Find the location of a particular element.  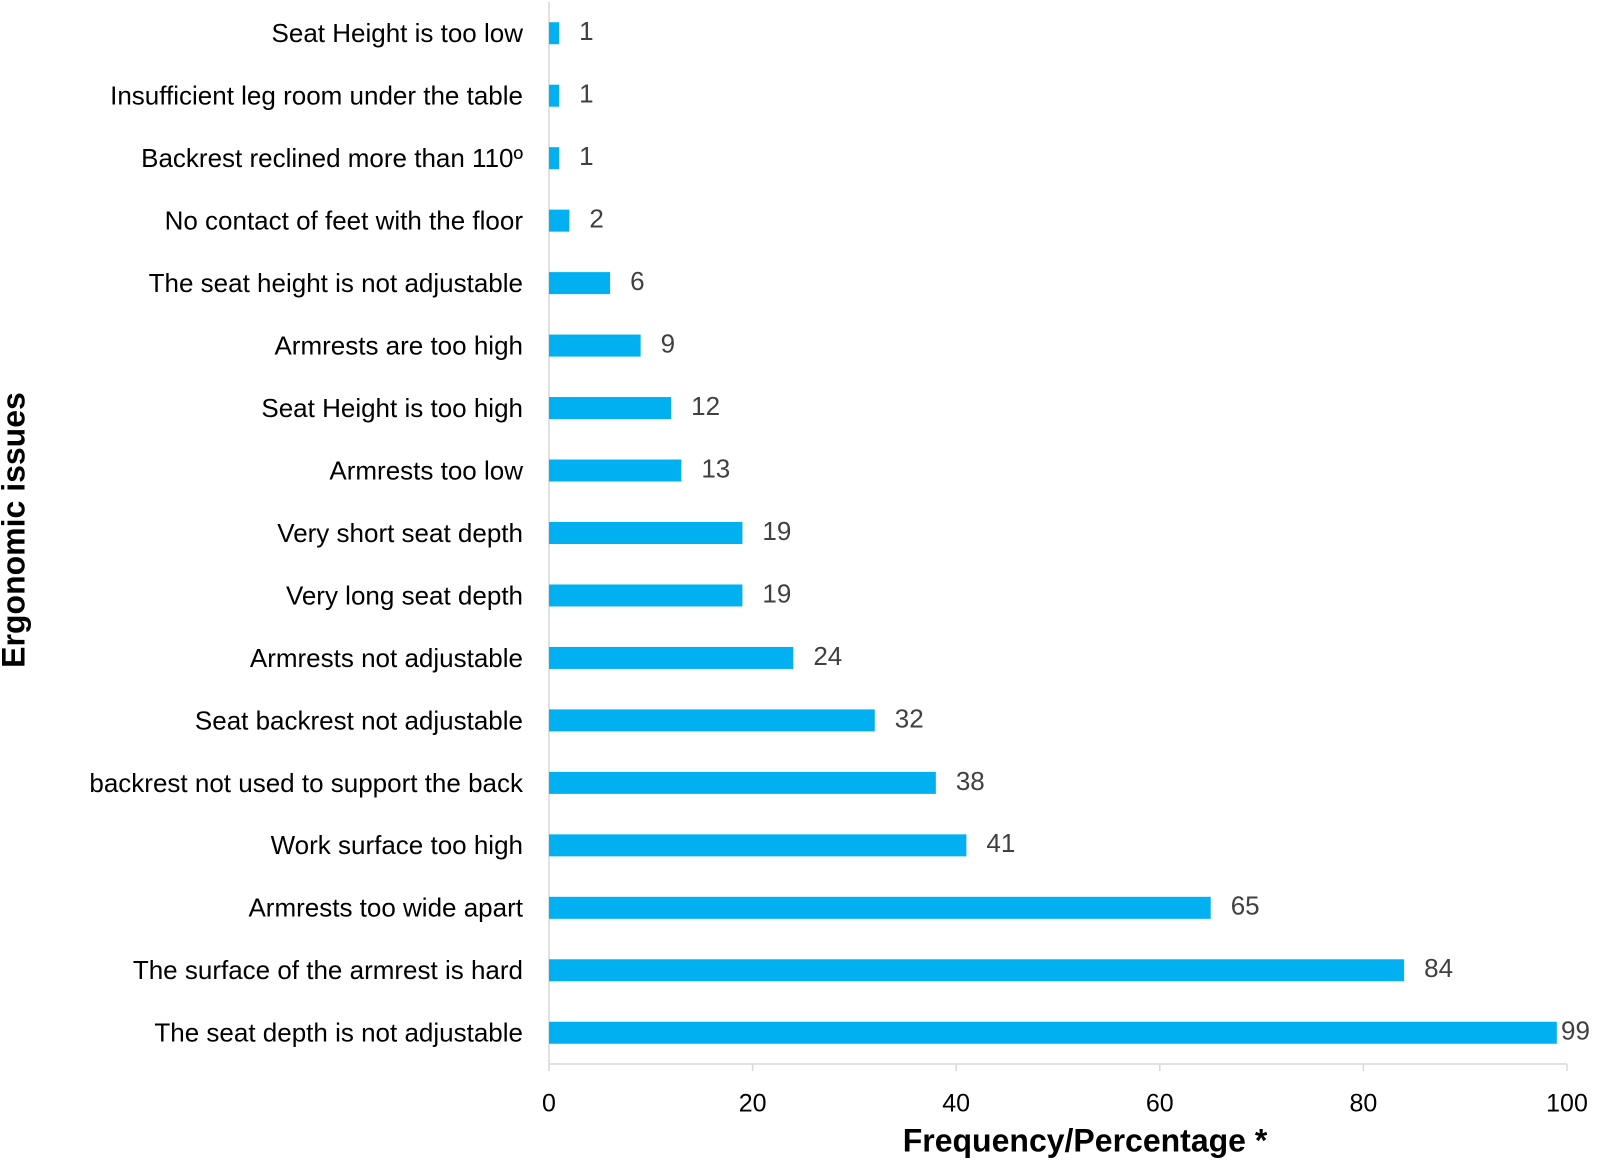

value-label: 6 is located at coordinates (637, 281).